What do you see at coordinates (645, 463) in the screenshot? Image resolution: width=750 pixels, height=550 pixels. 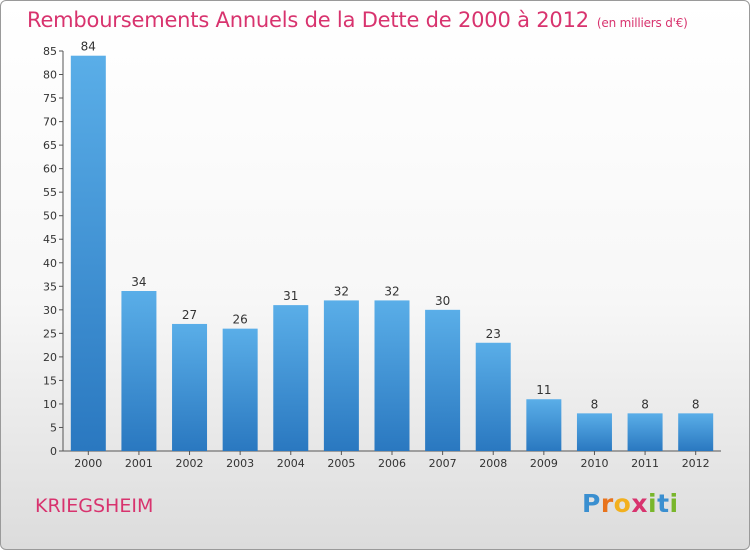 I see `x-tick-label: 2011` at bounding box center [645, 463].